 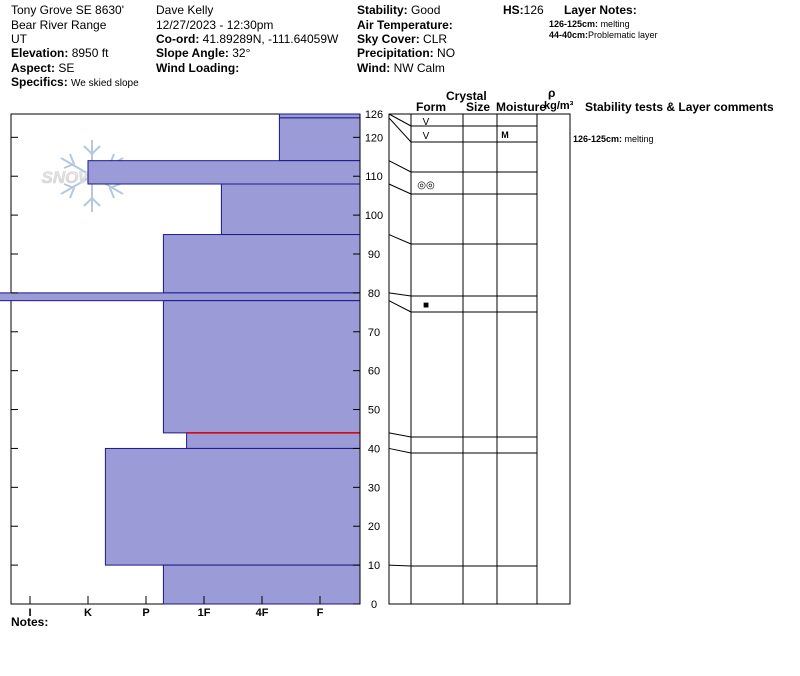 I want to click on moisture-values: M, so click(x=505, y=135).